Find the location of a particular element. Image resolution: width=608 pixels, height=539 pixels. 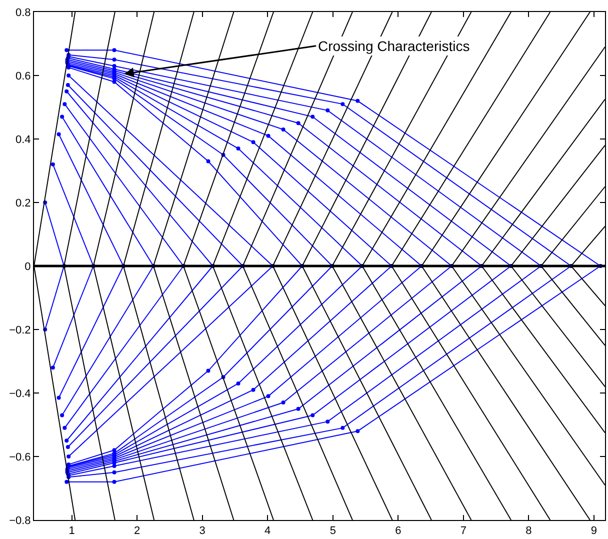

y-tick-label: 0 is located at coordinates (27, 266).